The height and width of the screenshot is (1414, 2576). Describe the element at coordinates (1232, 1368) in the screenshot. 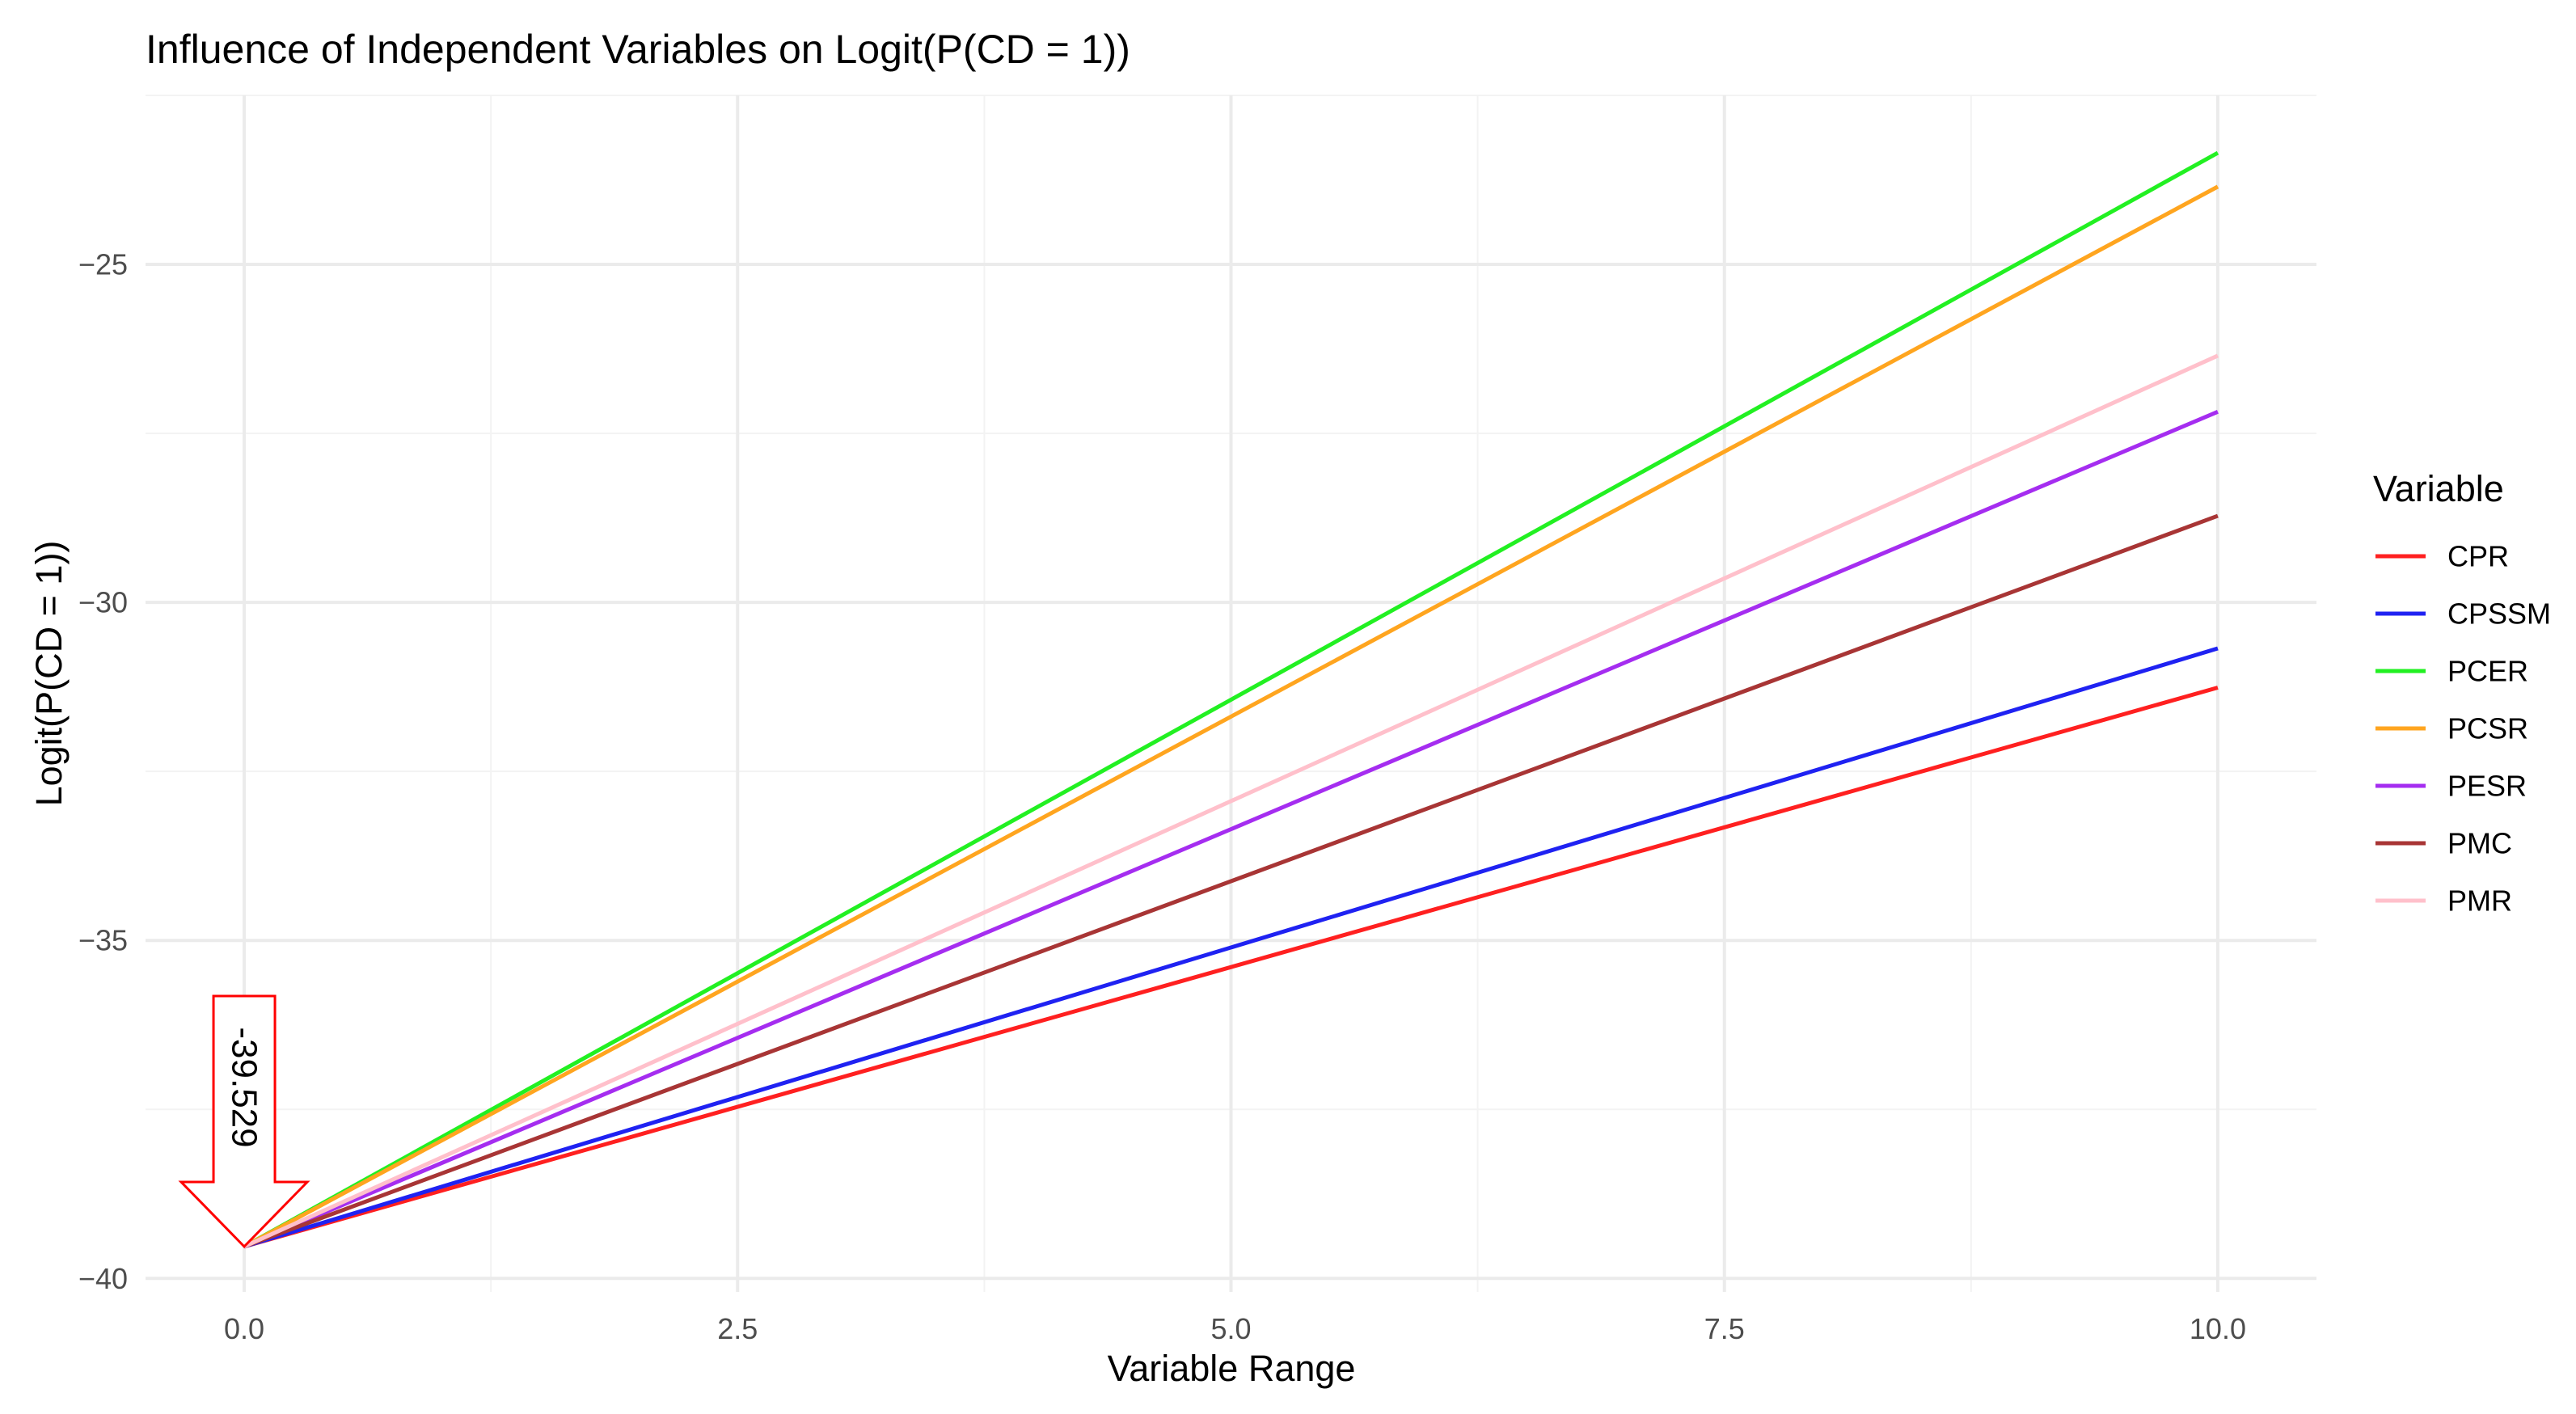

I see `x-axis-label: Variable Range` at that location.